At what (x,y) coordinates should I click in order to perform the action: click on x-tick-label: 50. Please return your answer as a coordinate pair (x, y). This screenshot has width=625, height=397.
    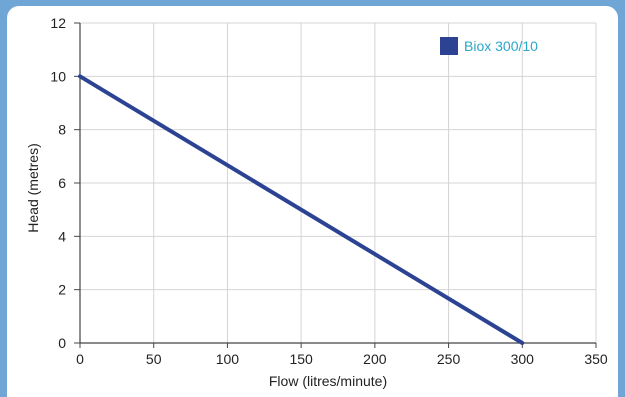
    Looking at the image, I should click on (154, 359).